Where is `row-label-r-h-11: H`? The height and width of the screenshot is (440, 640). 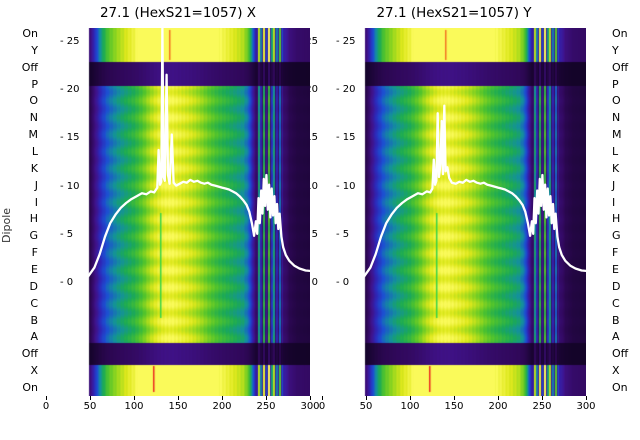
row-label-r-h-11: H is located at coordinates (616, 219).